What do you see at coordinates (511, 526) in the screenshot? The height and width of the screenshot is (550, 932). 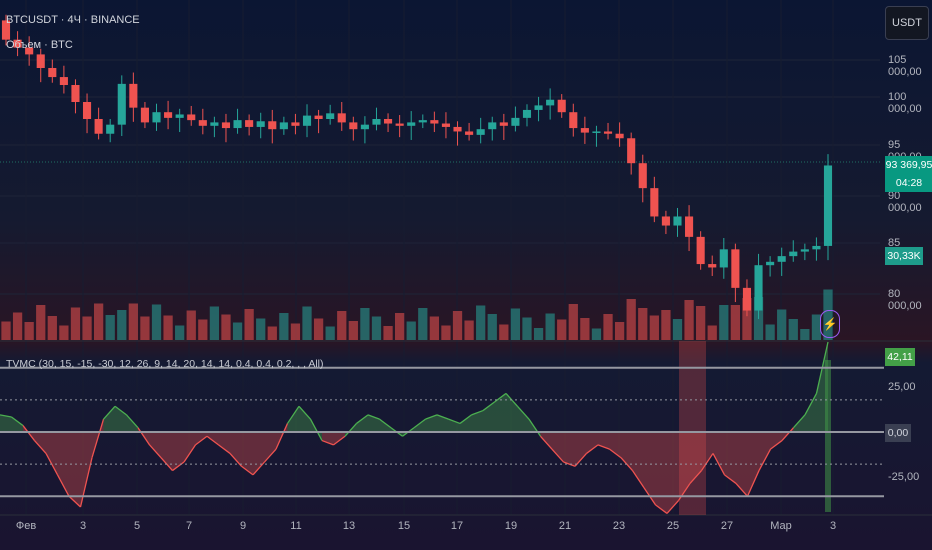 I see `time-axis-label: 19` at bounding box center [511, 526].